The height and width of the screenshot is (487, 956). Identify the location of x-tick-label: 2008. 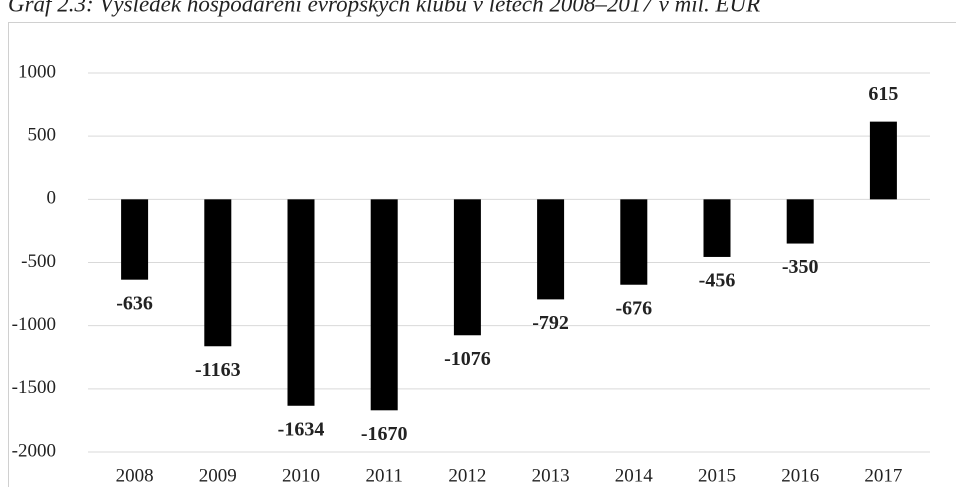
(135, 475).